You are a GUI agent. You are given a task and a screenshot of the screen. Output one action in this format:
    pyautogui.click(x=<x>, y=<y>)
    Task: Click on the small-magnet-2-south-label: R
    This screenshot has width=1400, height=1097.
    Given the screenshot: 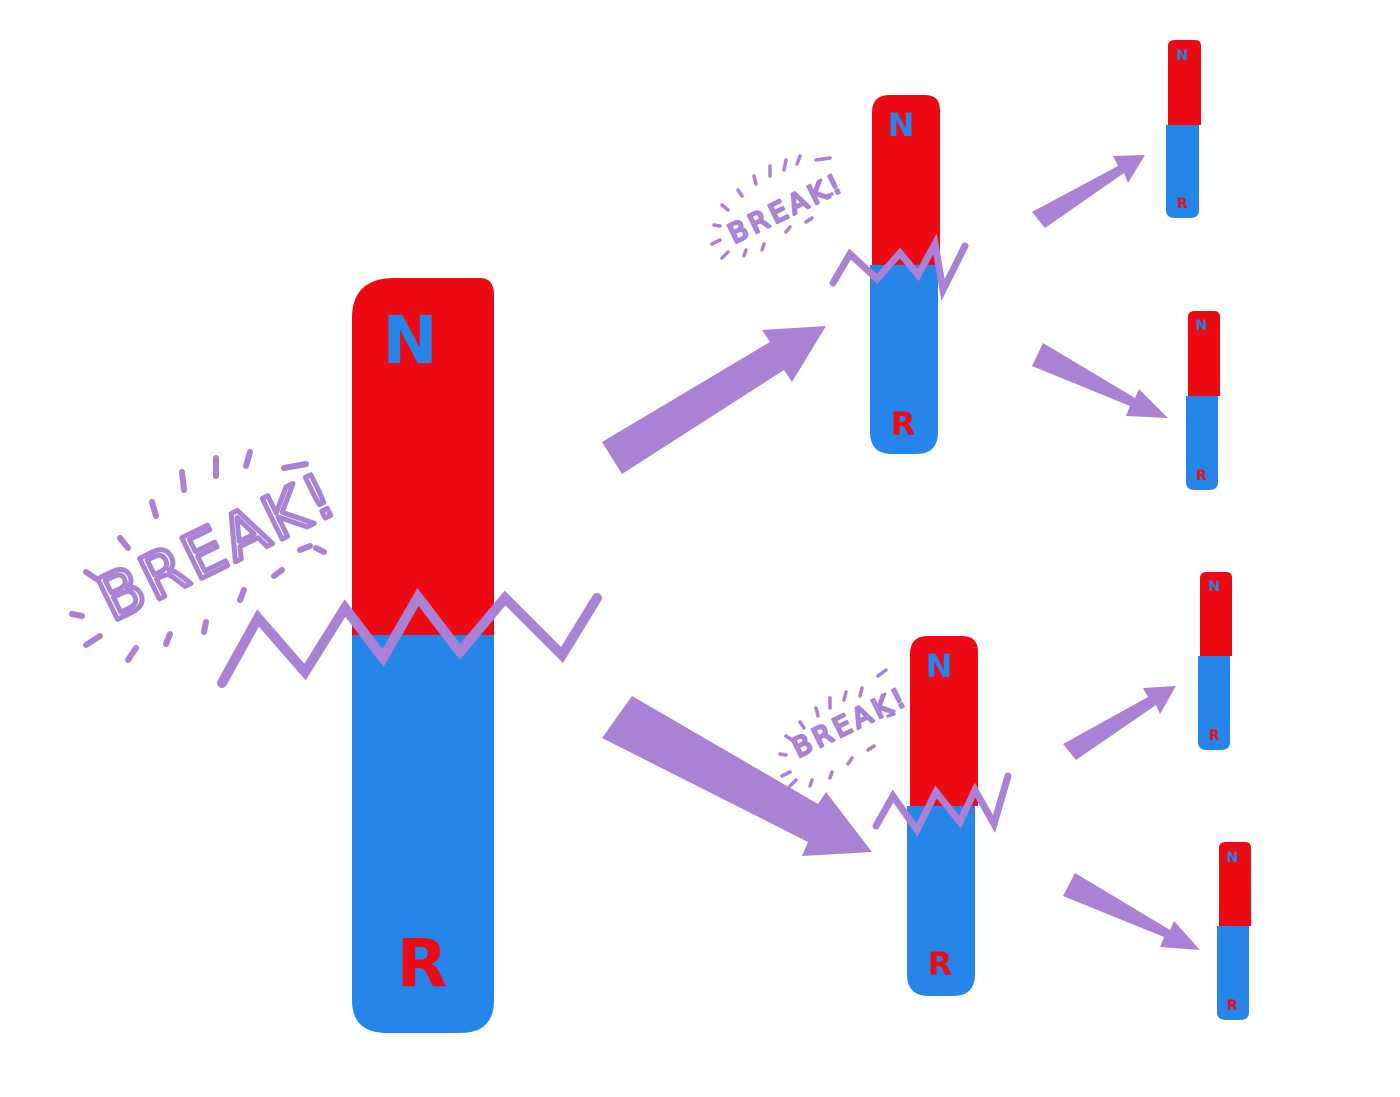 What is the action you would take?
    pyautogui.click(x=1201, y=476)
    